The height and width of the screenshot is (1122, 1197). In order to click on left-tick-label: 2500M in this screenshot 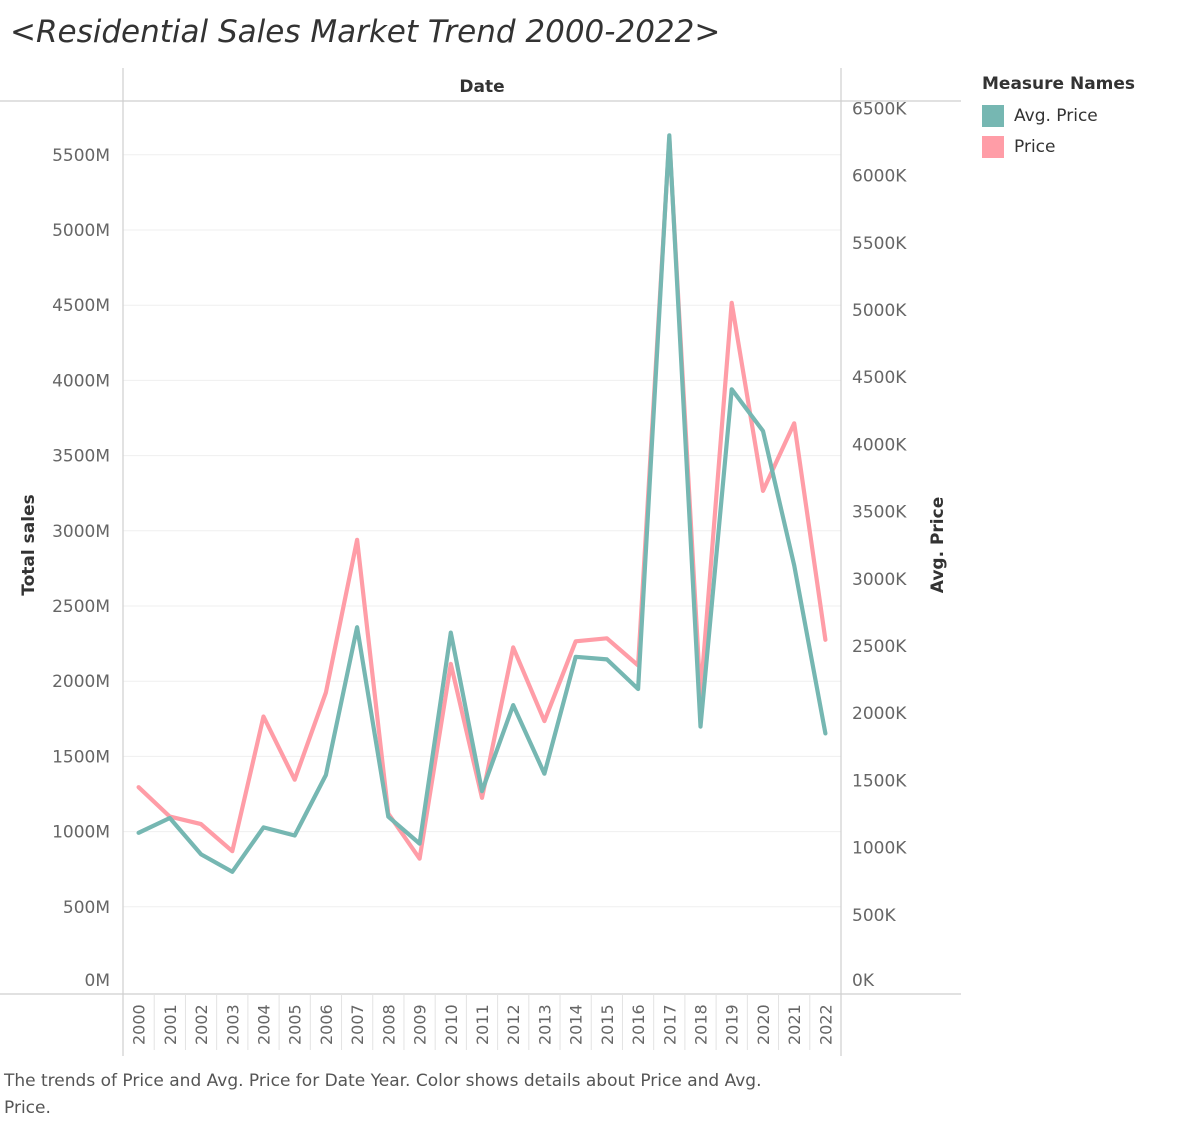, I will do `click(81, 607)`.